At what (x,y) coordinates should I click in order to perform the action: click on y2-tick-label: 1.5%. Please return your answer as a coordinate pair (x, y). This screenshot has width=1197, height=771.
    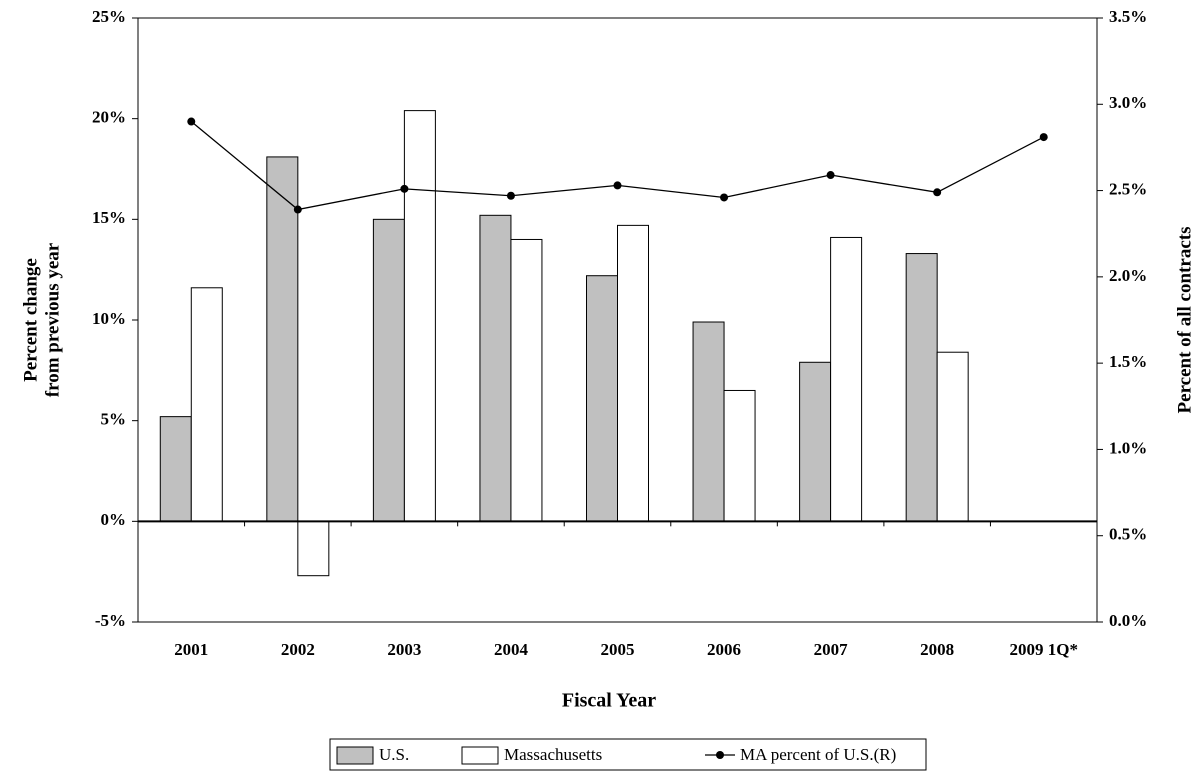
    Looking at the image, I should click on (1128, 361).